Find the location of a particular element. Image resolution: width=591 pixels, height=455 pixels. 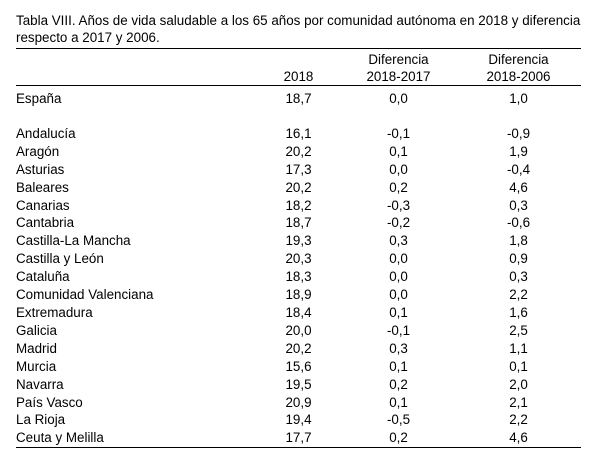

table-row: Asturias 17,3 0,0 -0,4 is located at coordinates (298, 170).